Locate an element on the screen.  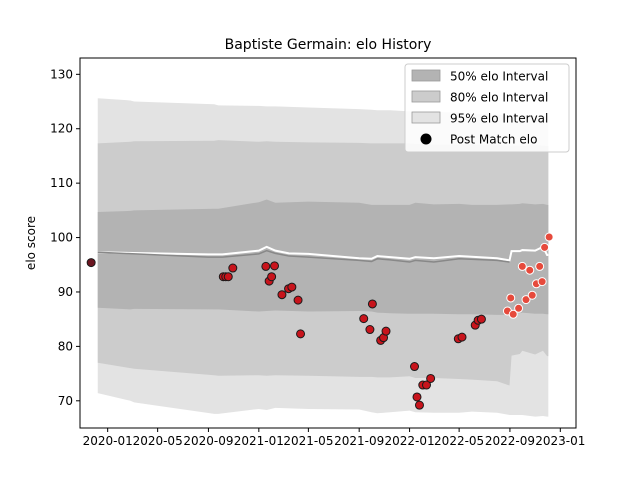
y-tick-label: 110 is located at coordinates (61, 183).